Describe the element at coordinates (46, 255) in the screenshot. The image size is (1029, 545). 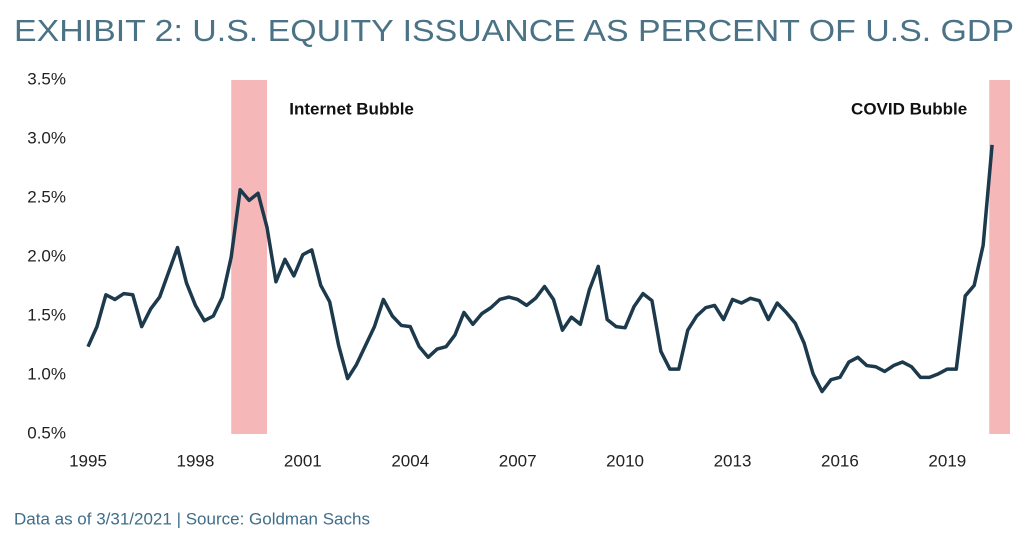
I see `y-tick-label: 2.0%` at that location.